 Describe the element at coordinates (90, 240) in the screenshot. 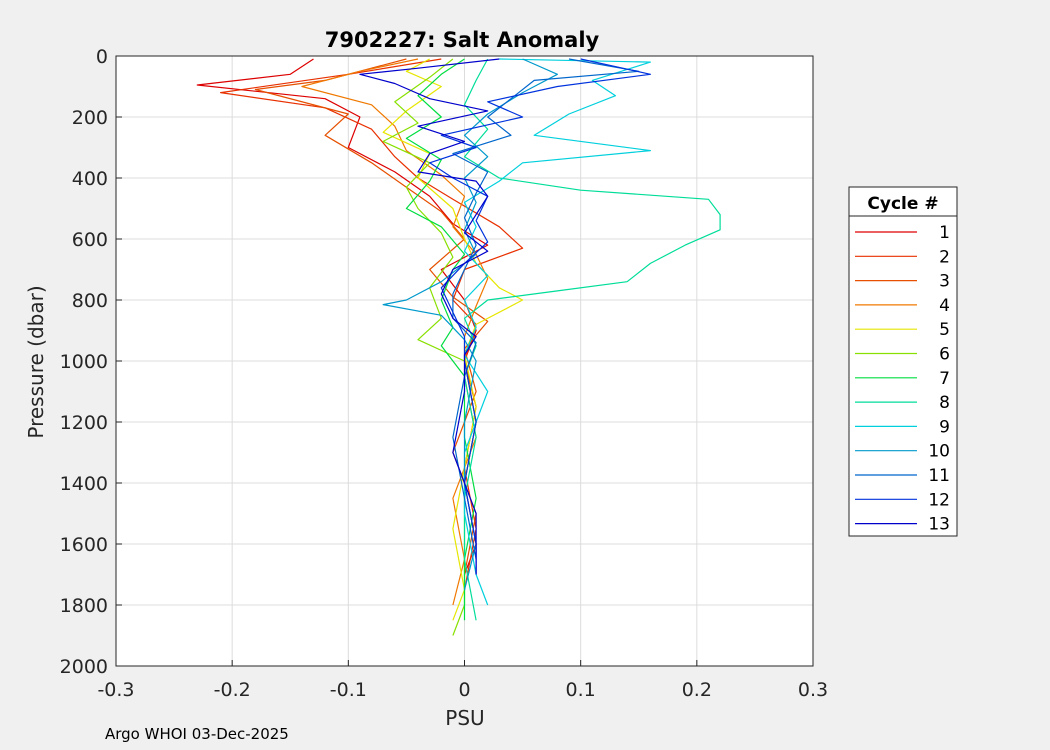

I see `y-tick-label: 600` at that location.